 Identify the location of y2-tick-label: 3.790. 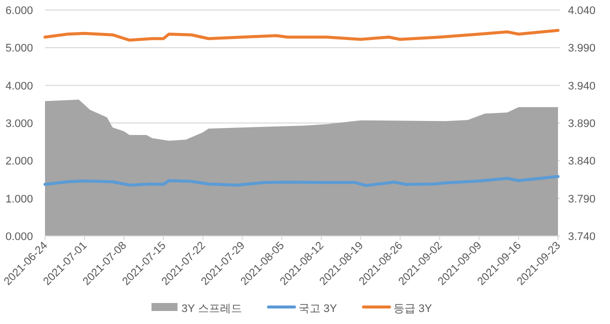
(582, 199).